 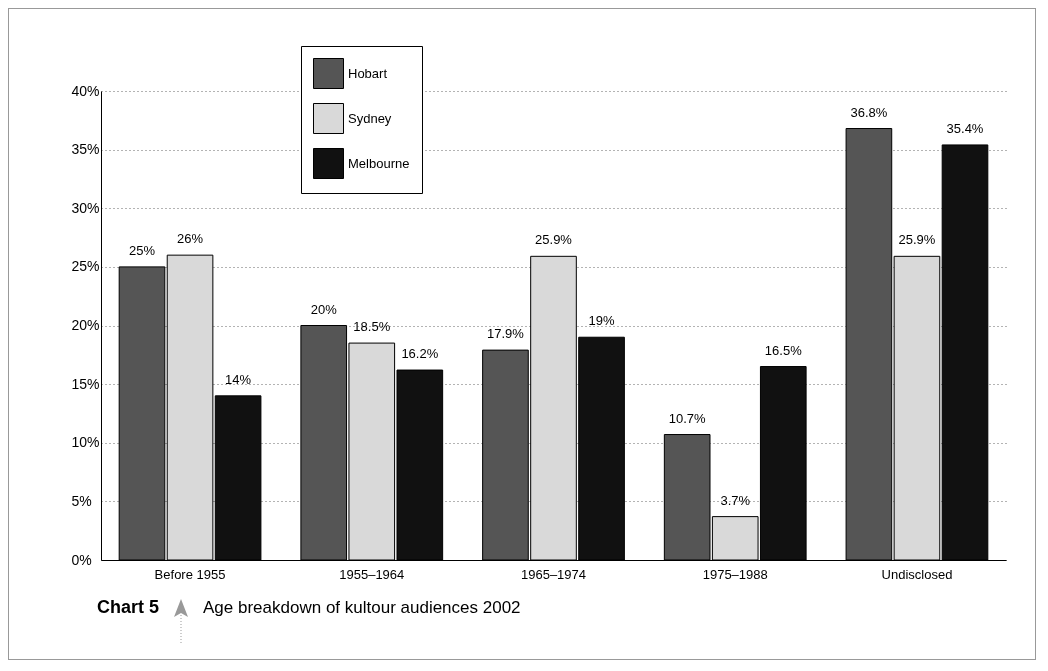 I want to click on x-tick-label: Before 1955, so click(x=190, y=574).